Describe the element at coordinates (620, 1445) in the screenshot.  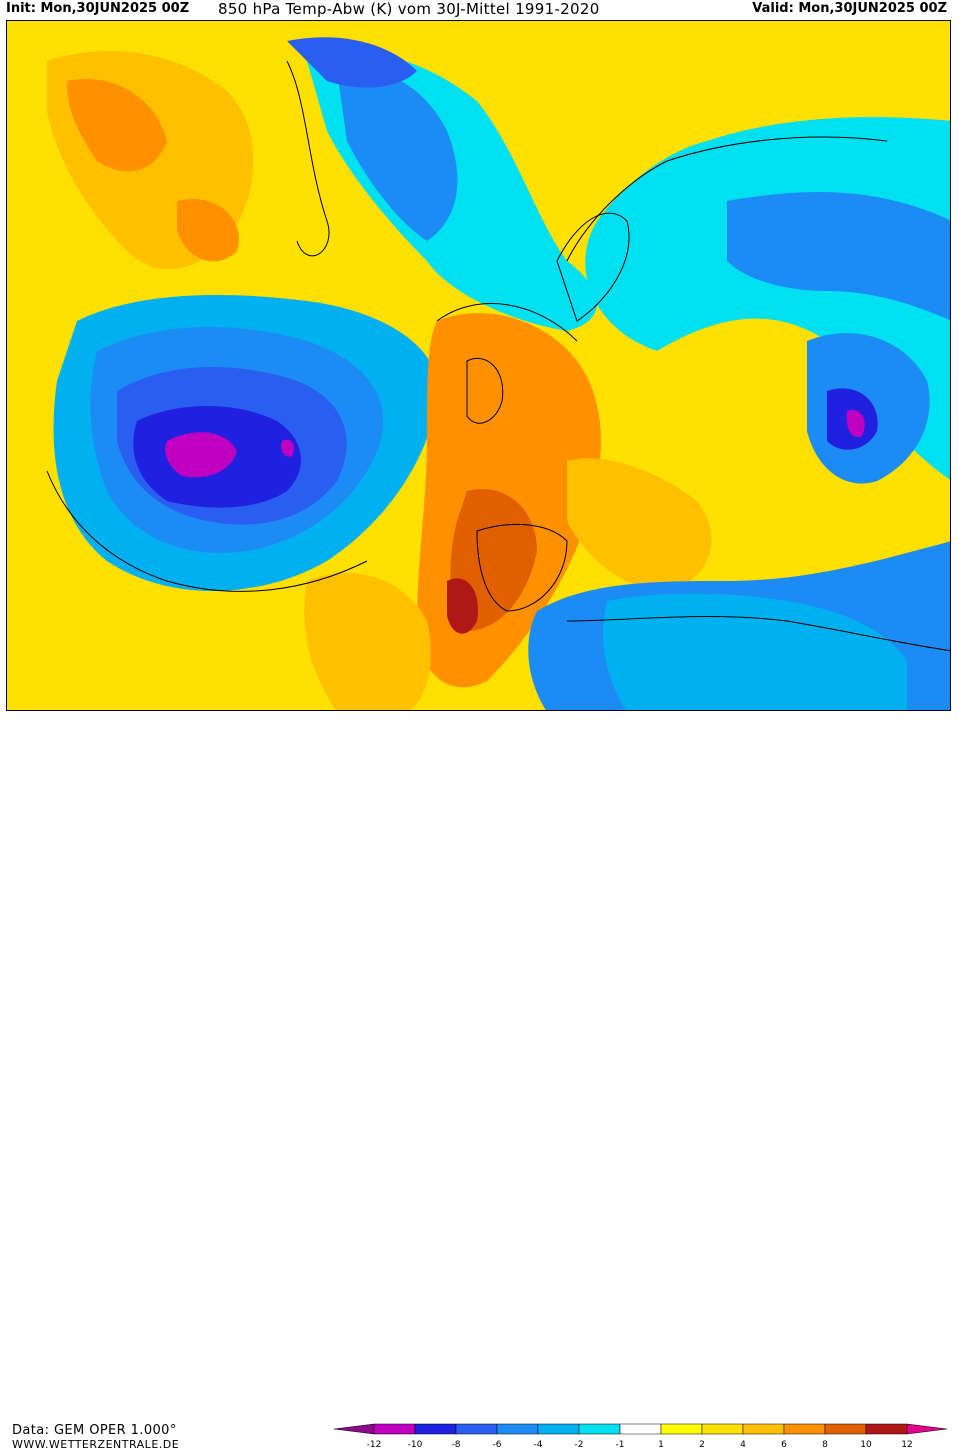
I see `legend-tick-label: -1` at that location.